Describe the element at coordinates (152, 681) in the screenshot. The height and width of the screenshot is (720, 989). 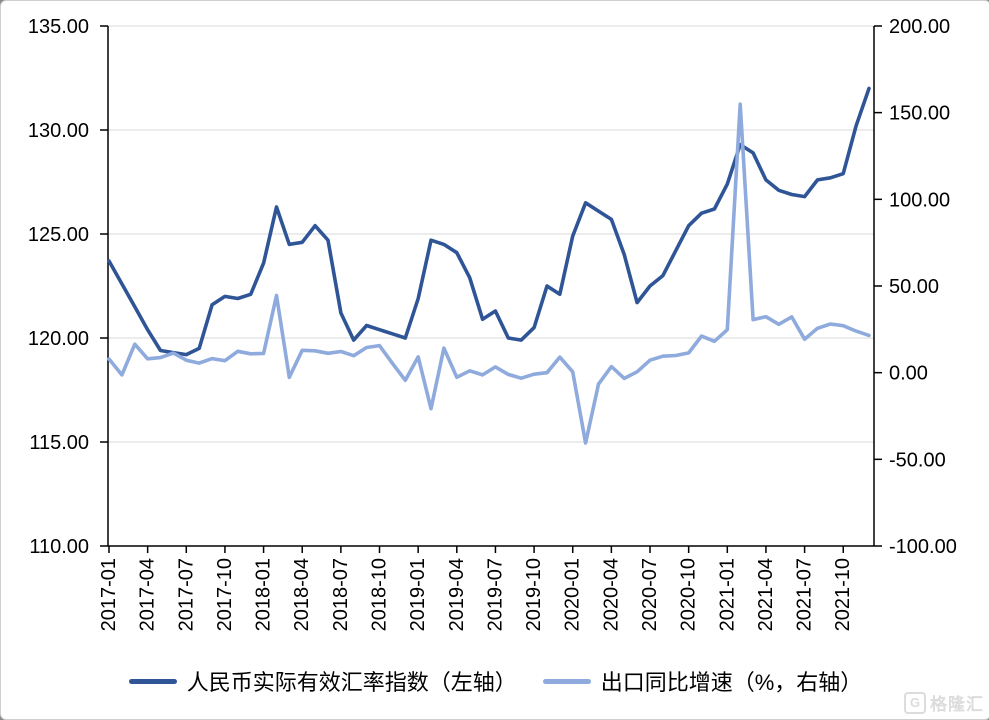
I see `legend-swatch-reer` at that location.